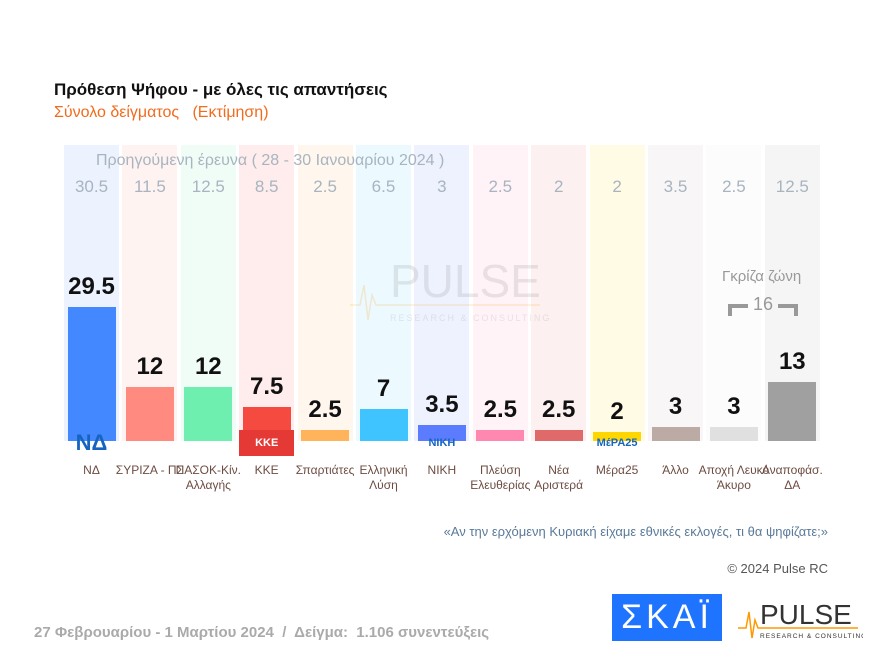 The image size is (880, 660). I want to click on party-logo: ΚΚΕ, so click(267, 443).